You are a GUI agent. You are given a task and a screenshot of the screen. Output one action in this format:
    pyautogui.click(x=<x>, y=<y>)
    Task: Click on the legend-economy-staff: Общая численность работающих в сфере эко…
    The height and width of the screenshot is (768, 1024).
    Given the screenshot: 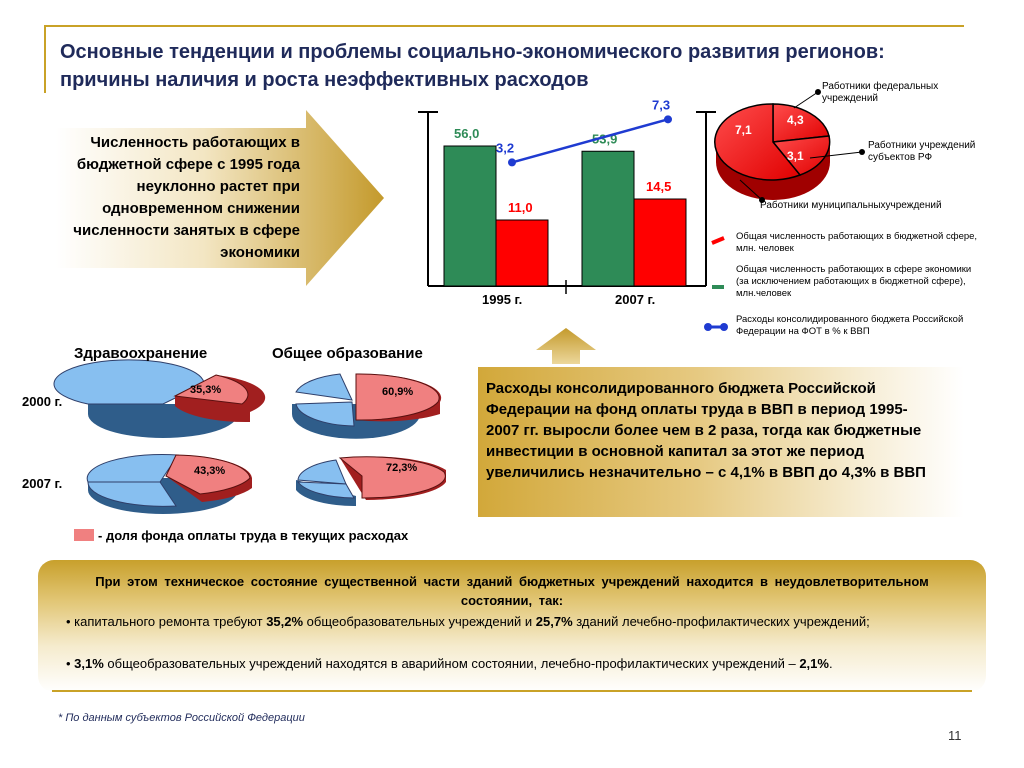 What is the action you would take?
    pyautogui.click(x=854, y=281)
    